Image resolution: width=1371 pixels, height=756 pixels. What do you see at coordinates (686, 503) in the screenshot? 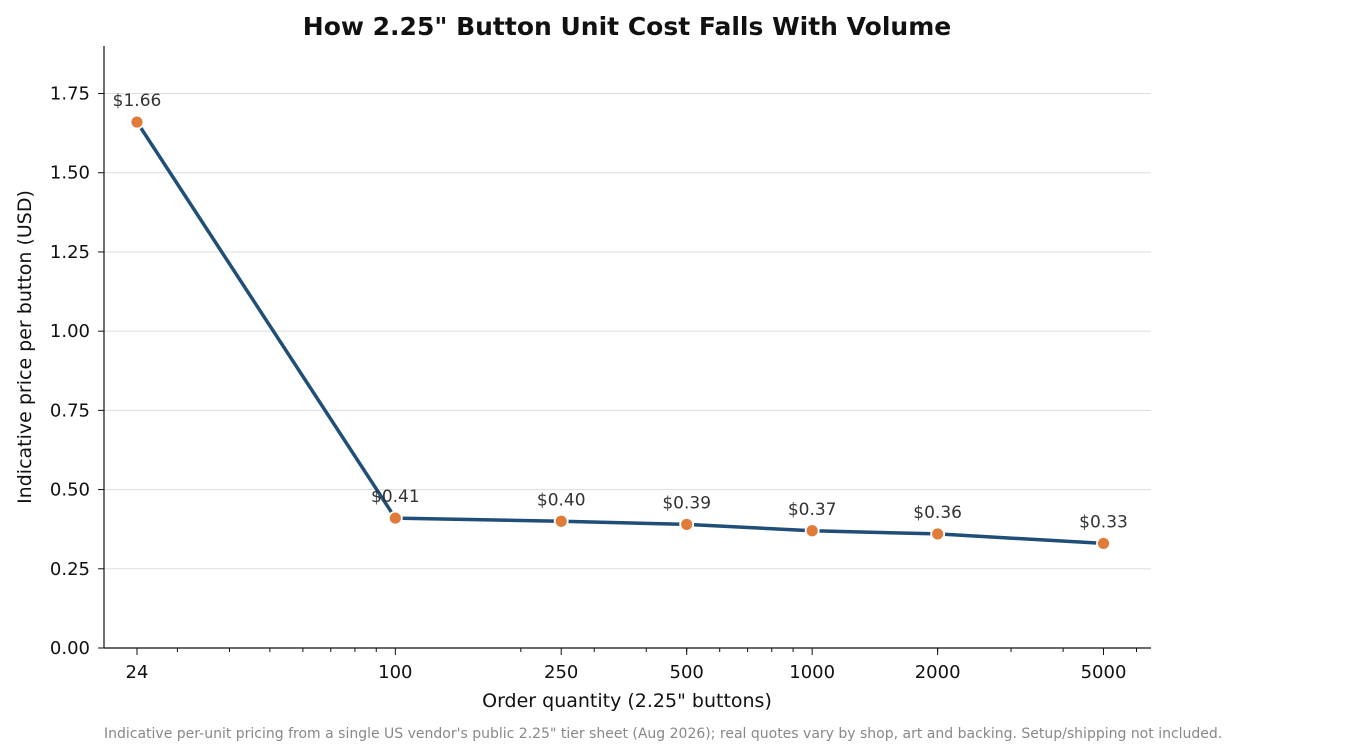
I see `data-label: $0.39` at bounding box center [686, 503].